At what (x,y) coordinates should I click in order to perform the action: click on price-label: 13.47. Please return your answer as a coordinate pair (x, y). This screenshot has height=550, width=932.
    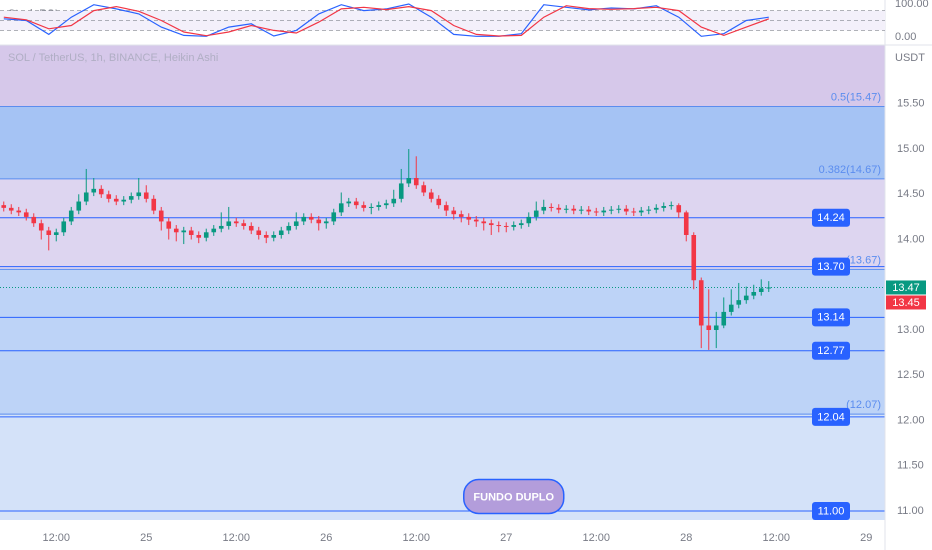
    Looking at the image, I should click on (906, 288).